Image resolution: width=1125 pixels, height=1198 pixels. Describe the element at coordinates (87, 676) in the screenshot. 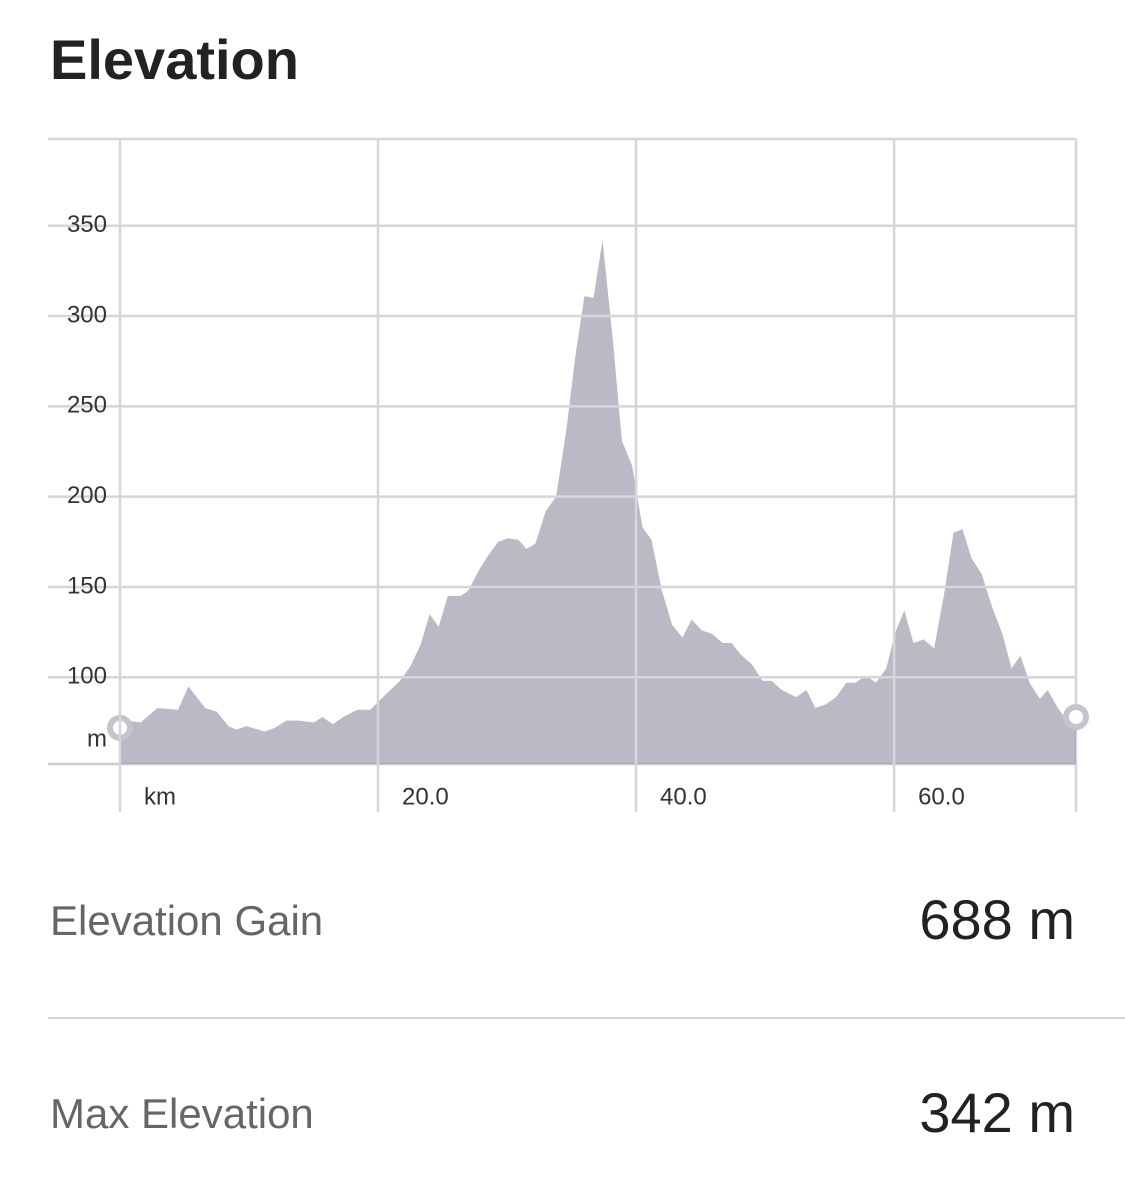

I see `y-tick-label: 100` at that location.